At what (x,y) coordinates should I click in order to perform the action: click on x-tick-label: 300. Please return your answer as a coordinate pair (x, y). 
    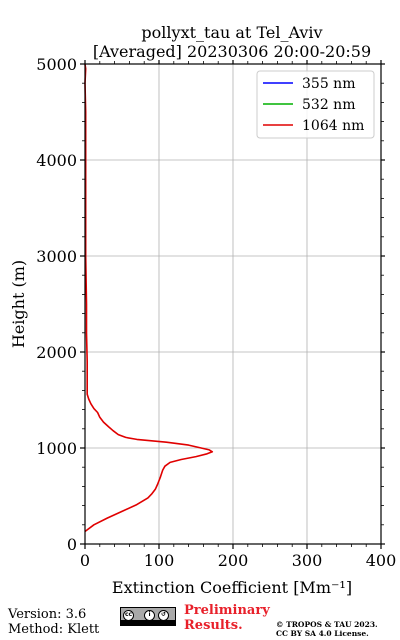
    Looking at the image, I should click on (307, 560).